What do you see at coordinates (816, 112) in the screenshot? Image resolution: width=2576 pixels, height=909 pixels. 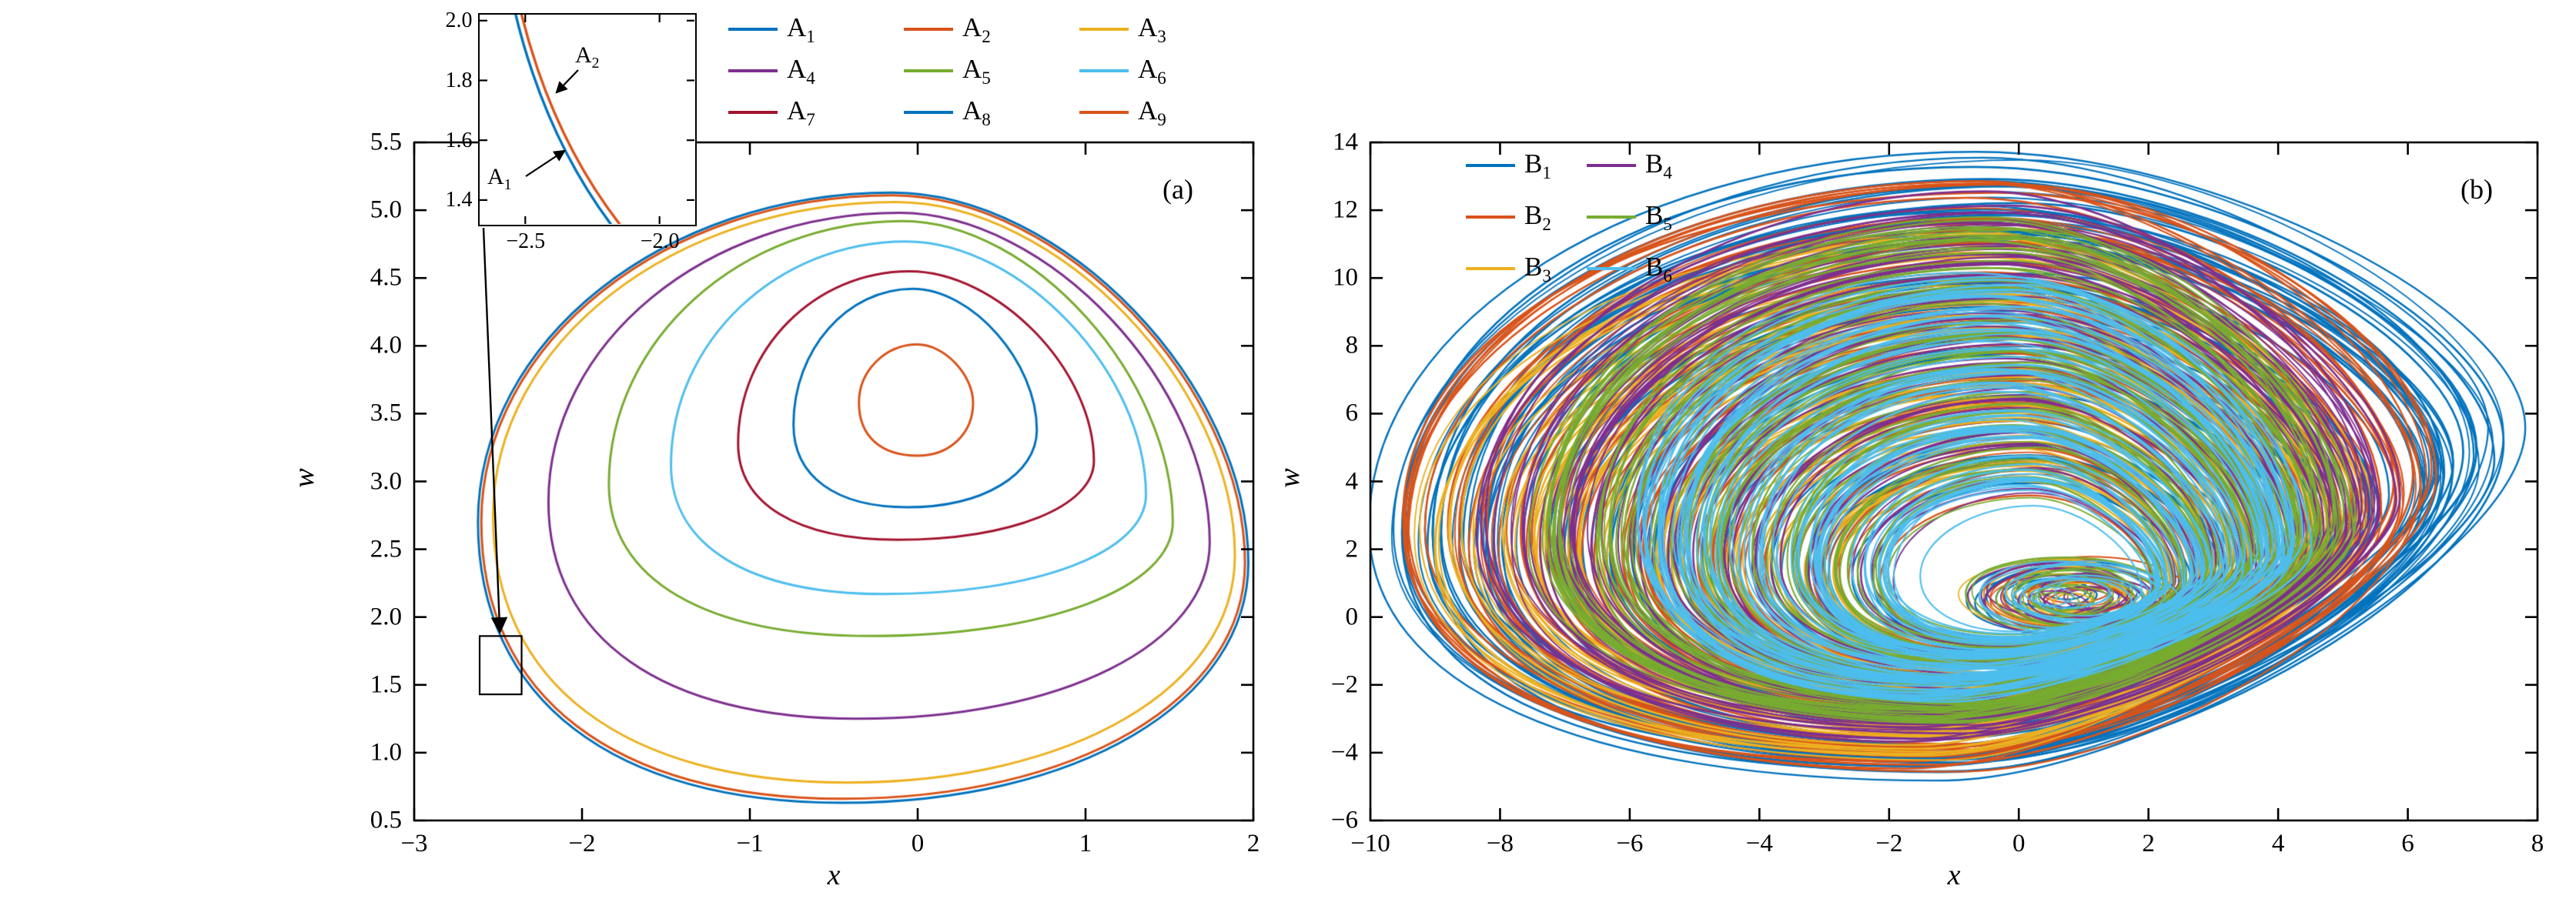 I see `legend-item-a7: A7` at bounding box center [816, 112].